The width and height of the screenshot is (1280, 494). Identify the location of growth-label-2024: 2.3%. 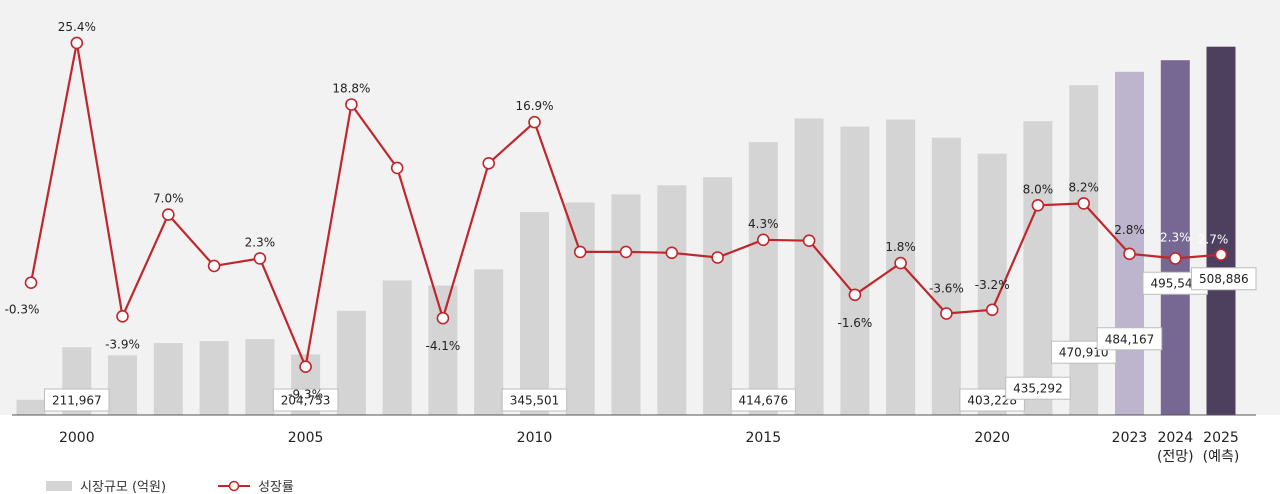
(1175, 237).